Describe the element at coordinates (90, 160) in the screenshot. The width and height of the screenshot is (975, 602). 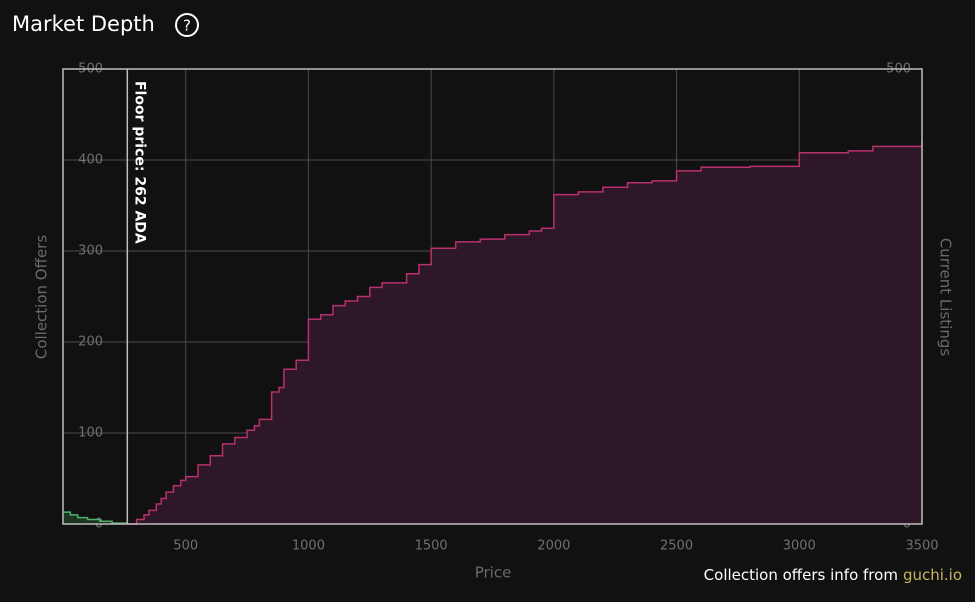
I see `y-tick-label: 400` at that location.